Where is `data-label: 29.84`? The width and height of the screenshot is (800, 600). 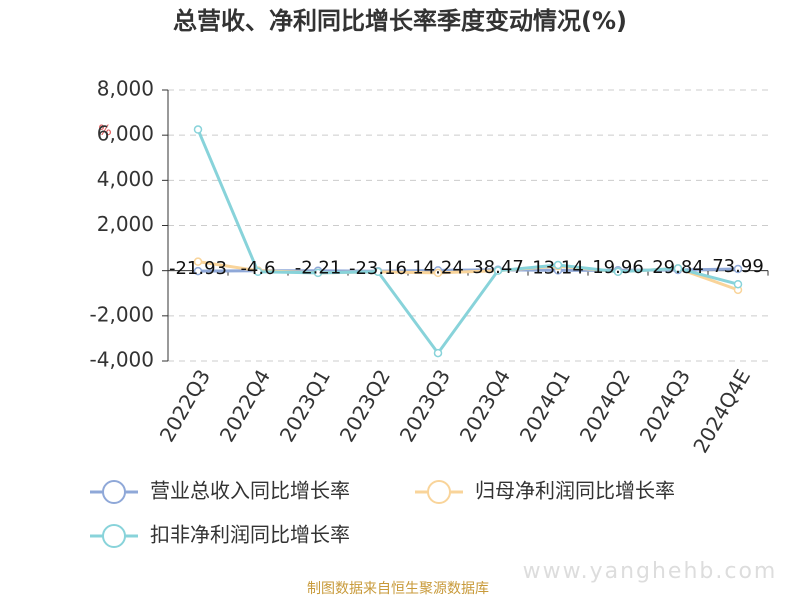
data-label: 29.84 is located at coordinates (678, 267).